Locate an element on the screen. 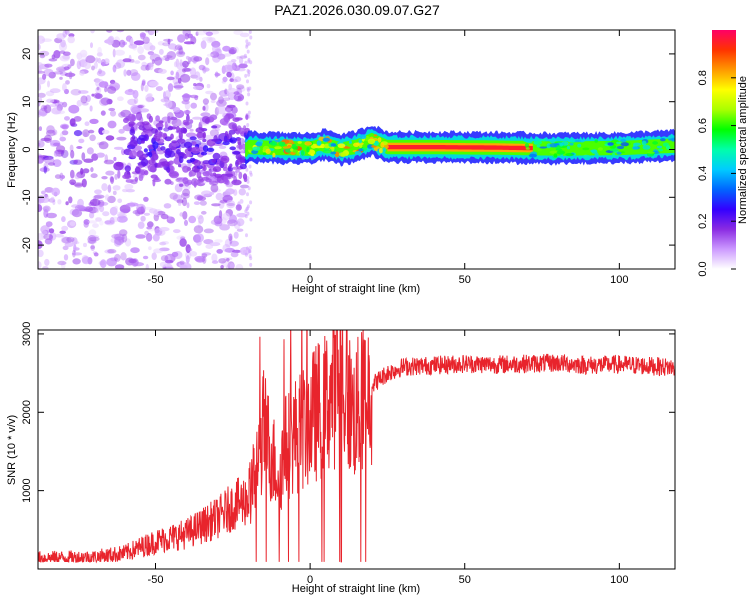  snr-x-axis-label: Height of straight line (km) is located at coordinates (356, 589).